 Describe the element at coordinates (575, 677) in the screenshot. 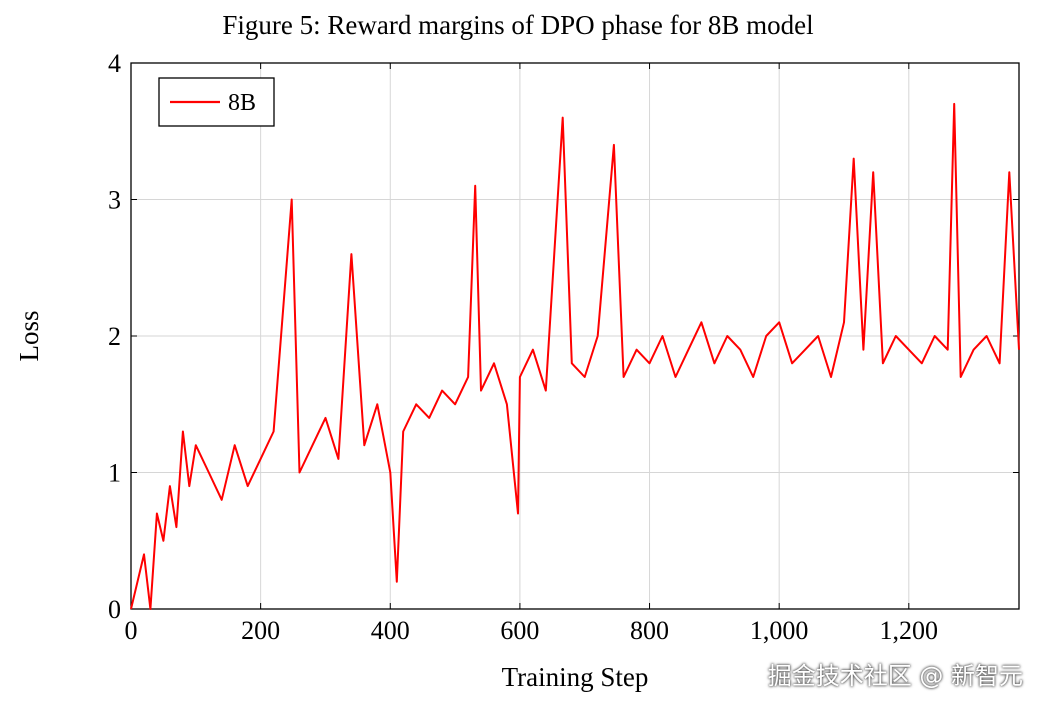

I see `x-axis-label: Training Step` at that location.